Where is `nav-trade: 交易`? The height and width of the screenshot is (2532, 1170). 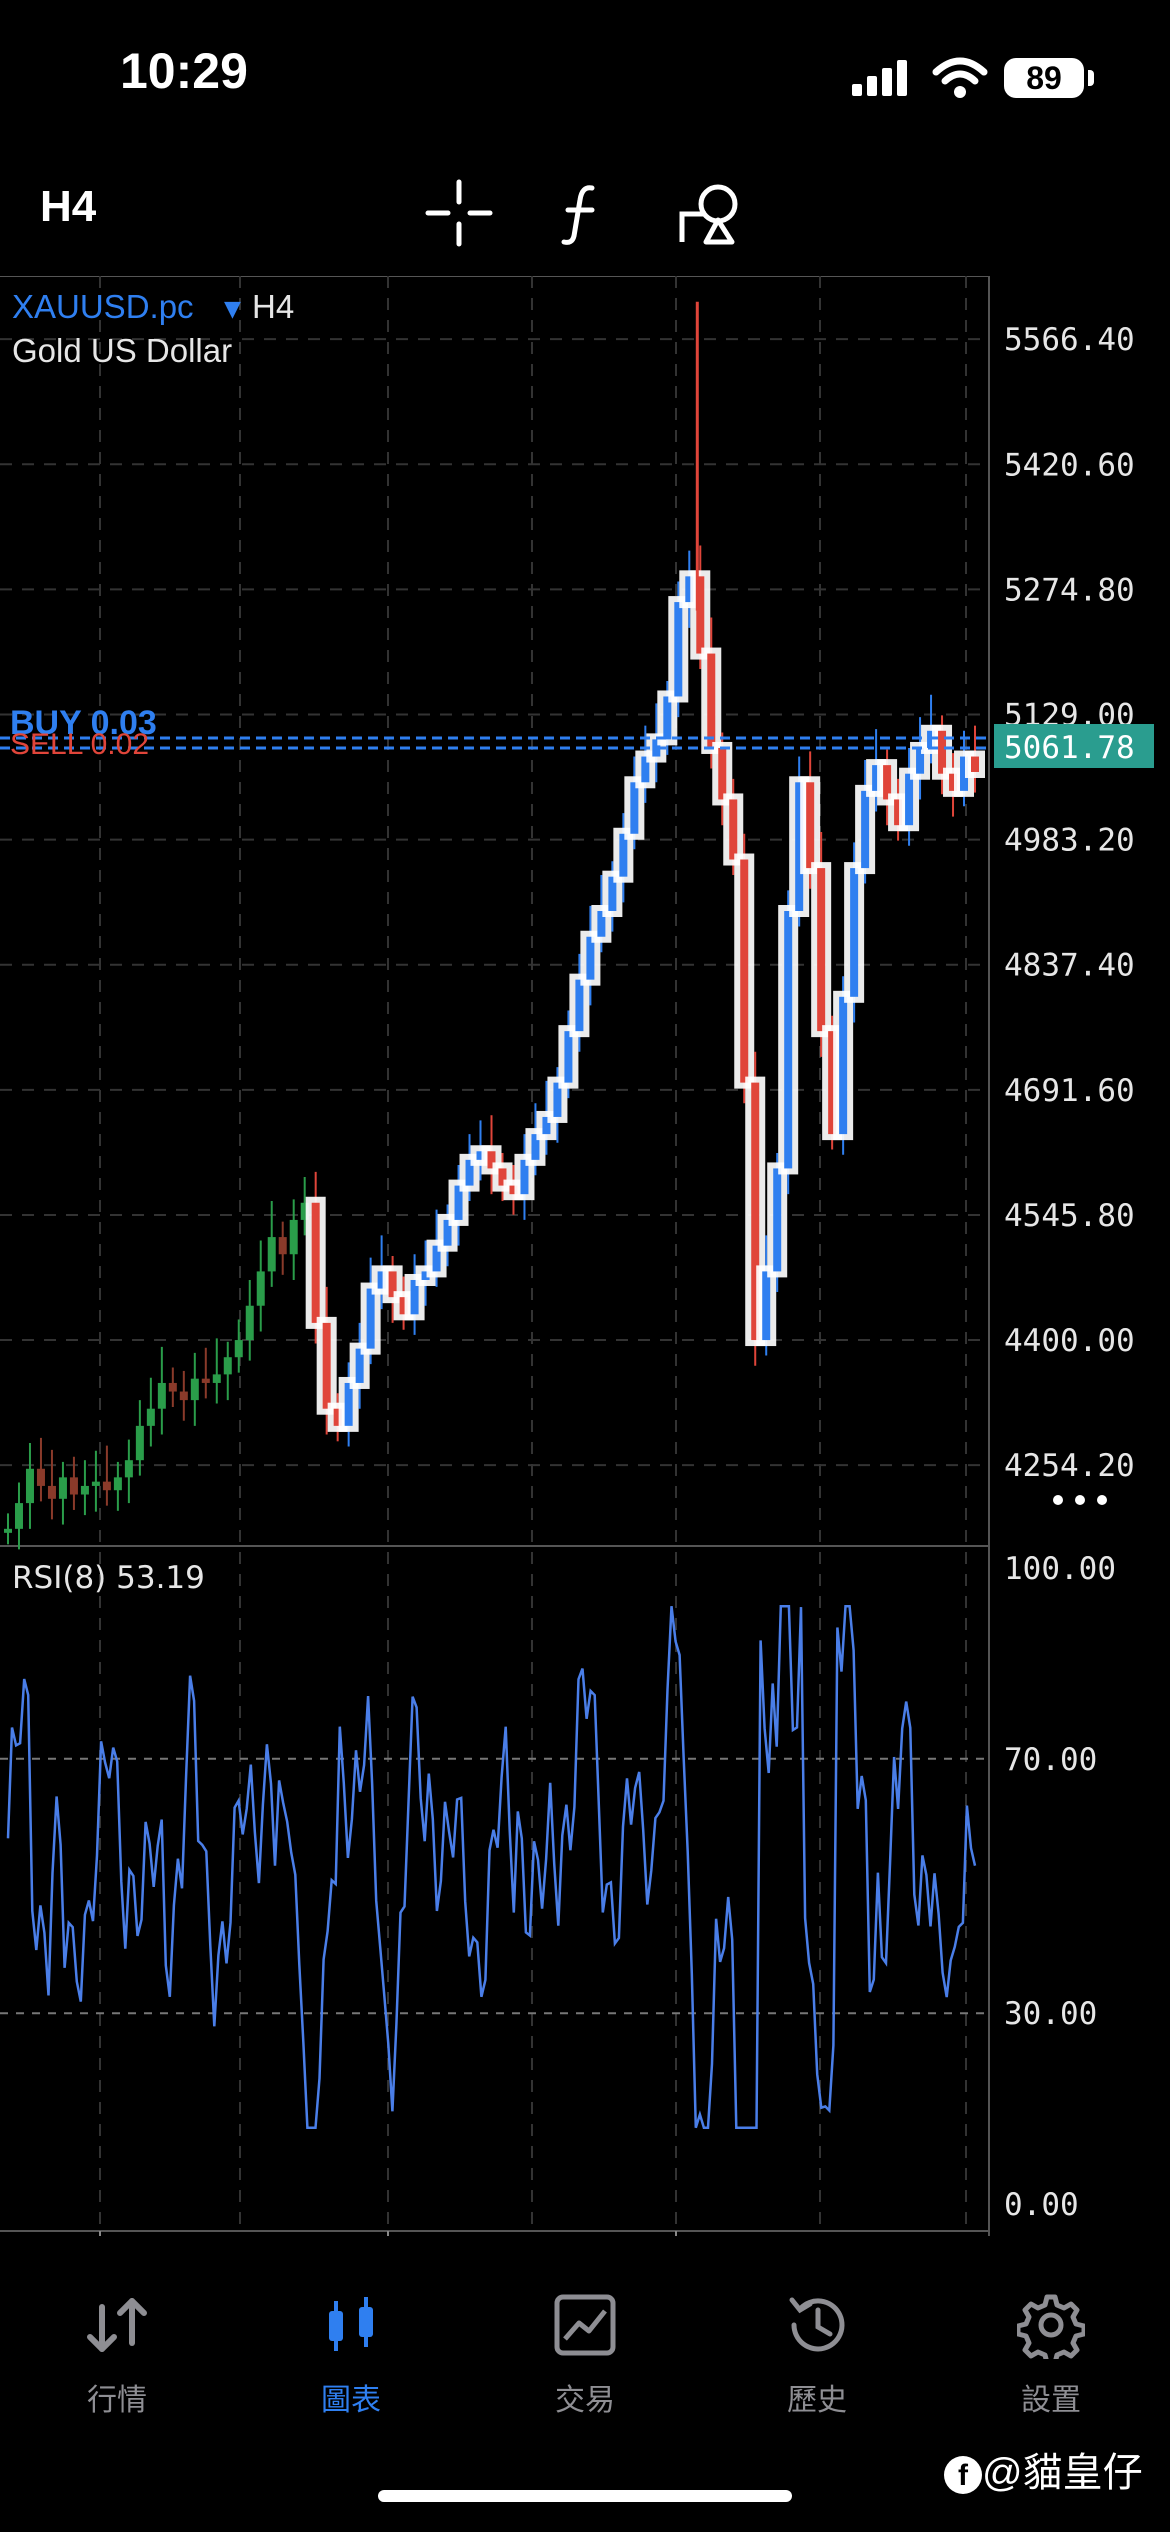
nav-trade: 交易 is located at coordinates (585, 2352).